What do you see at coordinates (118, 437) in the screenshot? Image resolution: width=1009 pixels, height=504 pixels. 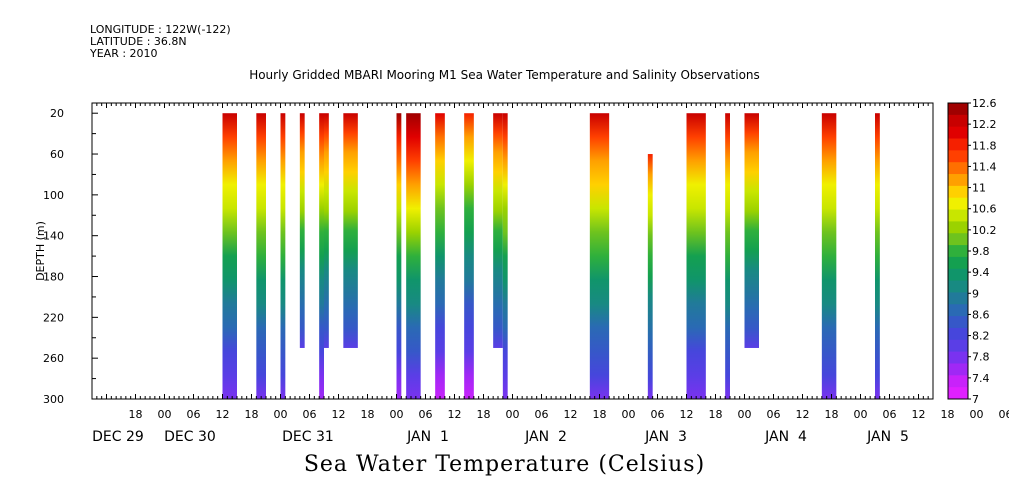 I see `x-day-label: DEC 29` at bounding box center [118, 437].